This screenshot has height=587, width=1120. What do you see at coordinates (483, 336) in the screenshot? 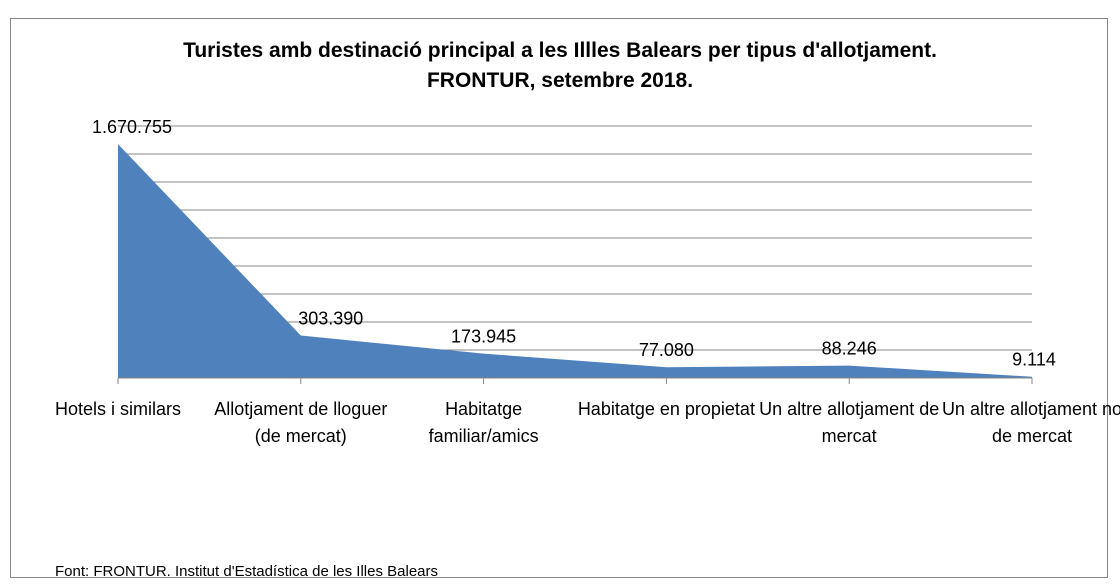
I see `data-label: 173.945` at bounding box center [483, 336].